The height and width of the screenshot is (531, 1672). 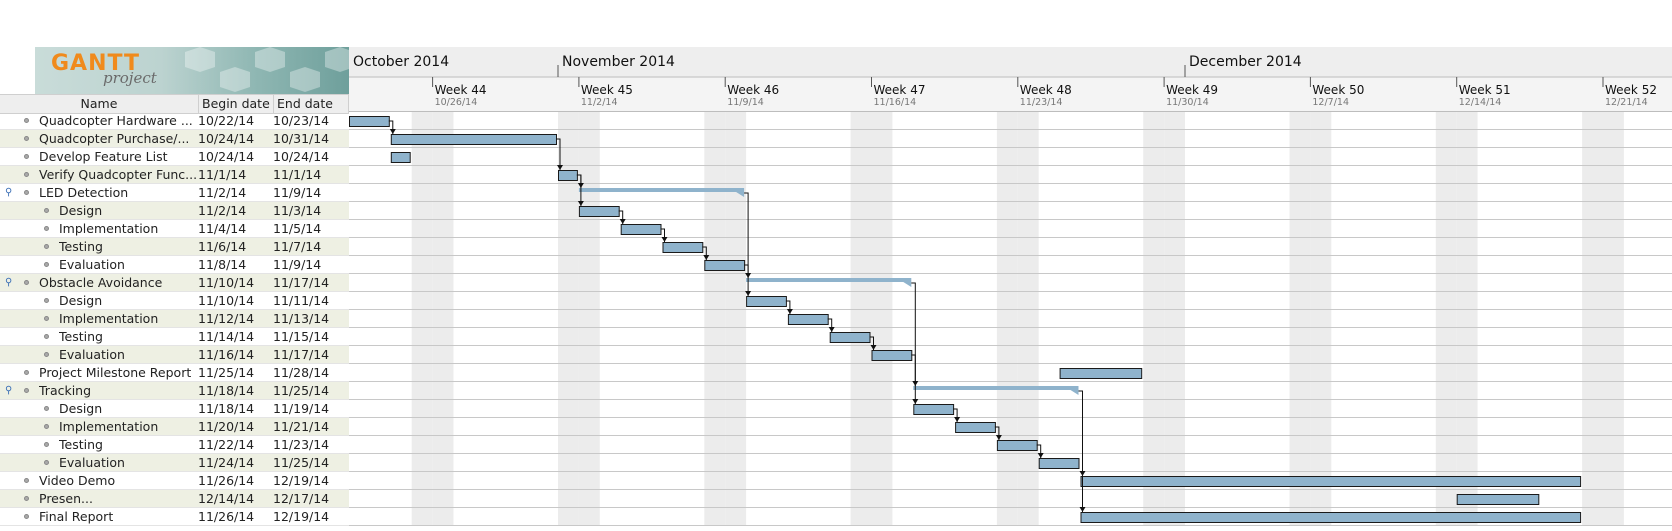 I want to click on task-begin-date: 11/6/14, so click(x=222, y=246).